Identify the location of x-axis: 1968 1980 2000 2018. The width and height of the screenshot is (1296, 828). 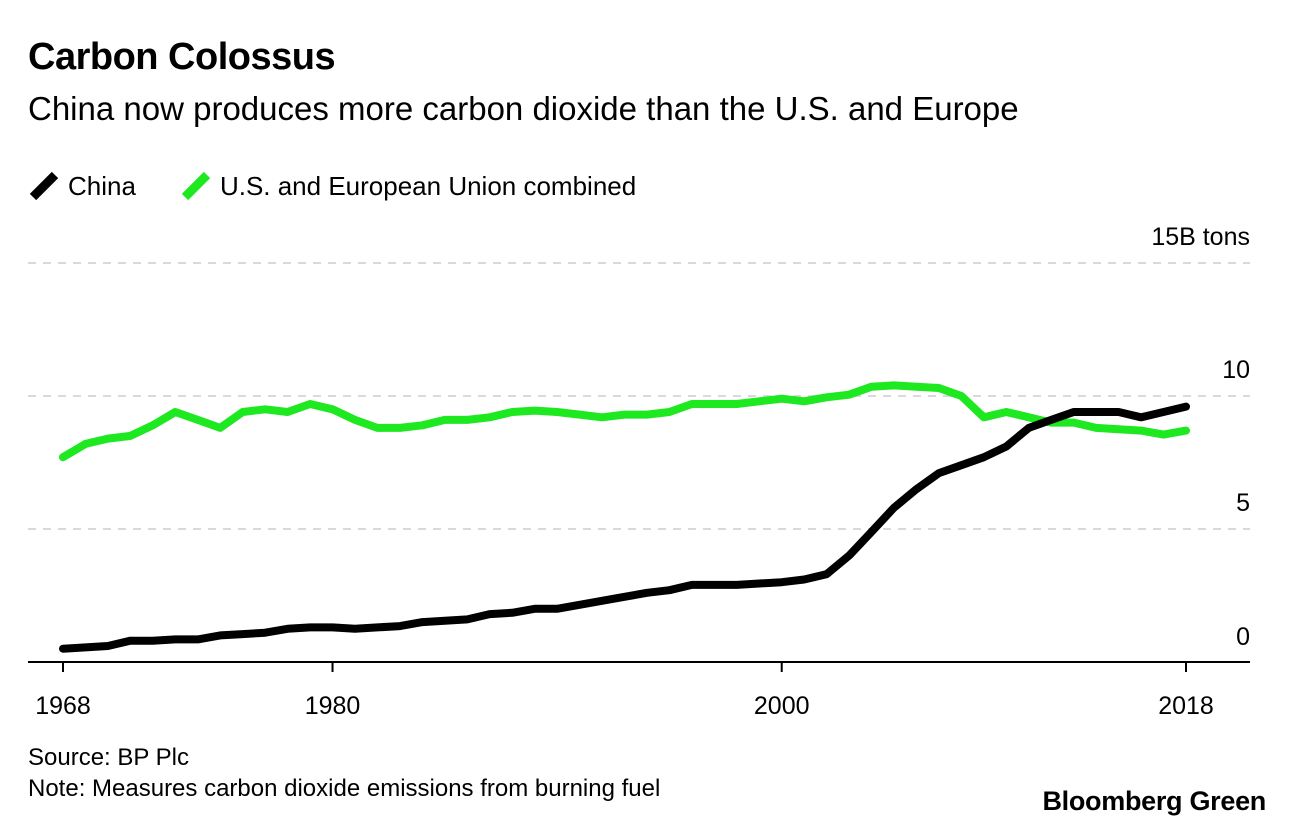
(639, 690).